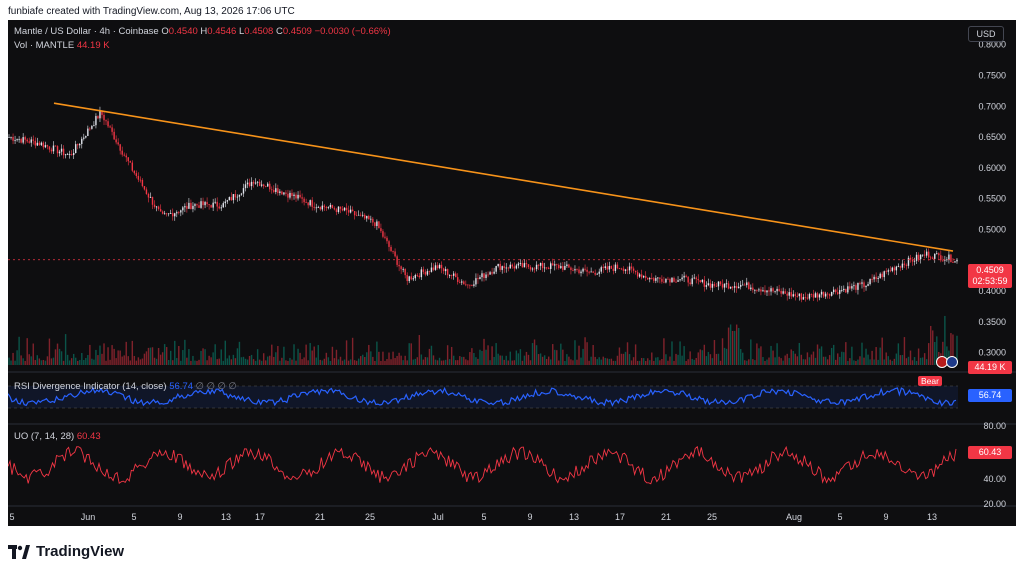  I want to click on symbol-title: Mantle / US Dollar · 4h · Coinbase, so click(86, 31).